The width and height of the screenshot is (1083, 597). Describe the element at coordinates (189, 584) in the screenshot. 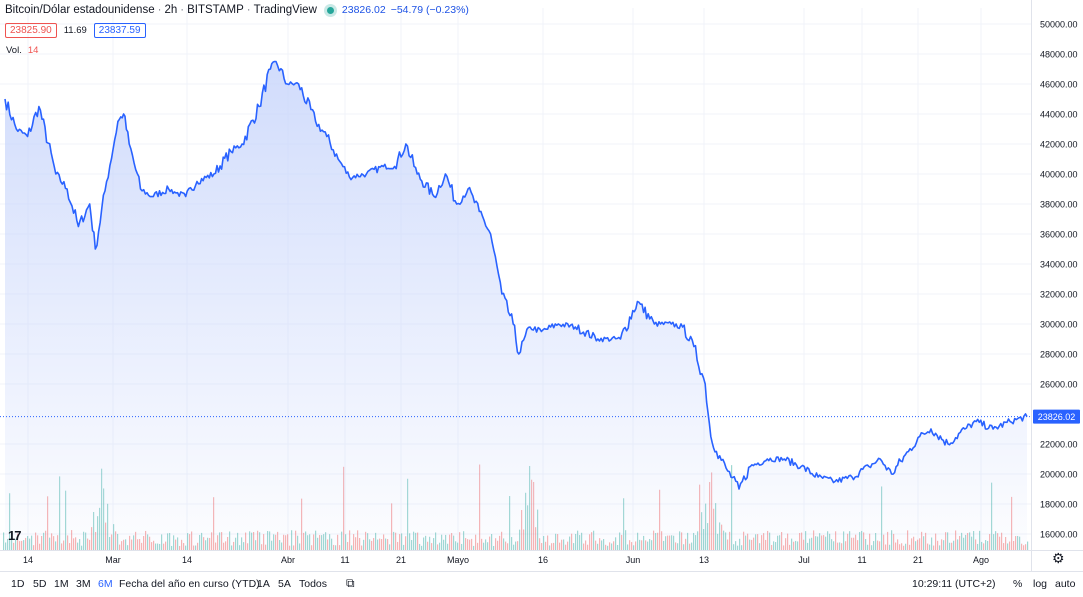

I see `range-ytd-button: Fecha del año en curso (YTD)` at that location.